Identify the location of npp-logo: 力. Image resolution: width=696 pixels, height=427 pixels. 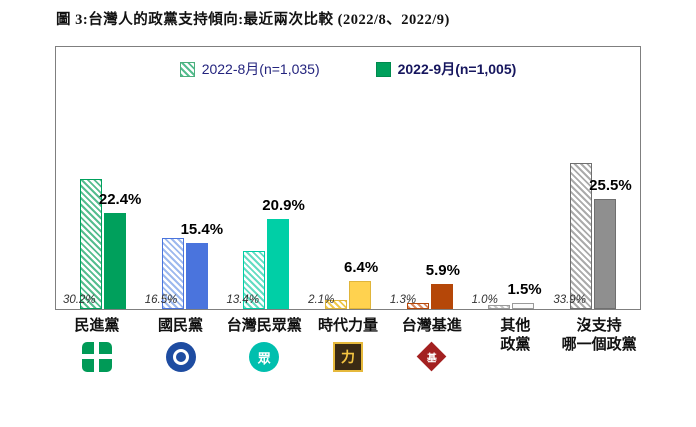
(347, 357).